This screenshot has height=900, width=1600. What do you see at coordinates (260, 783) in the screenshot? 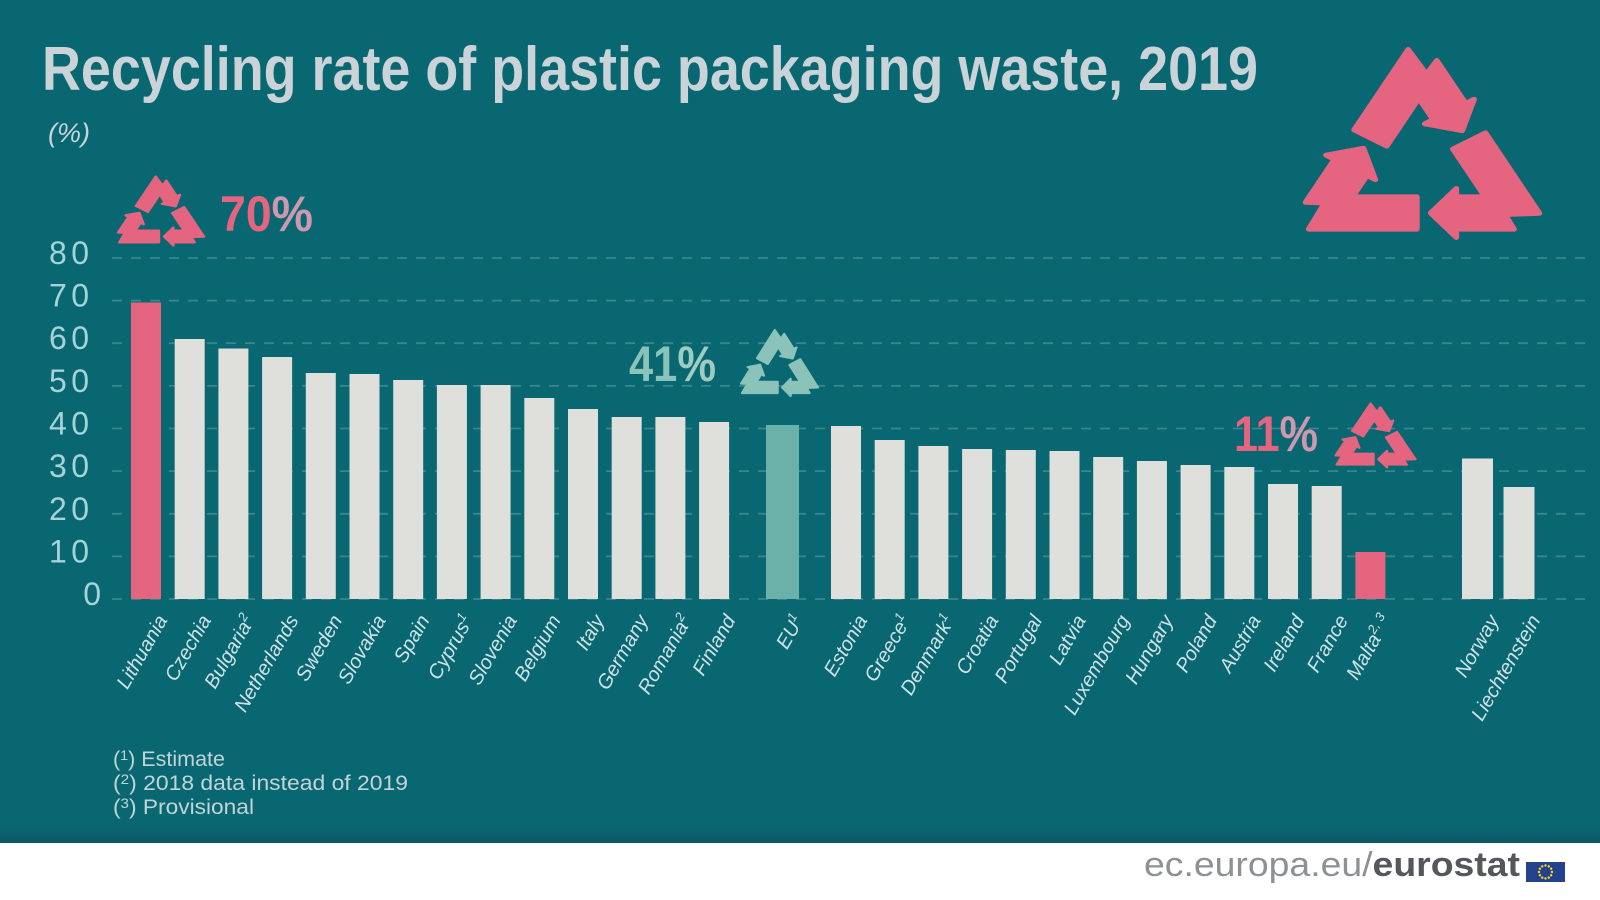
I see `svg-text: (2) 2018 data instead of 2019` at bounding box center [260, 783].